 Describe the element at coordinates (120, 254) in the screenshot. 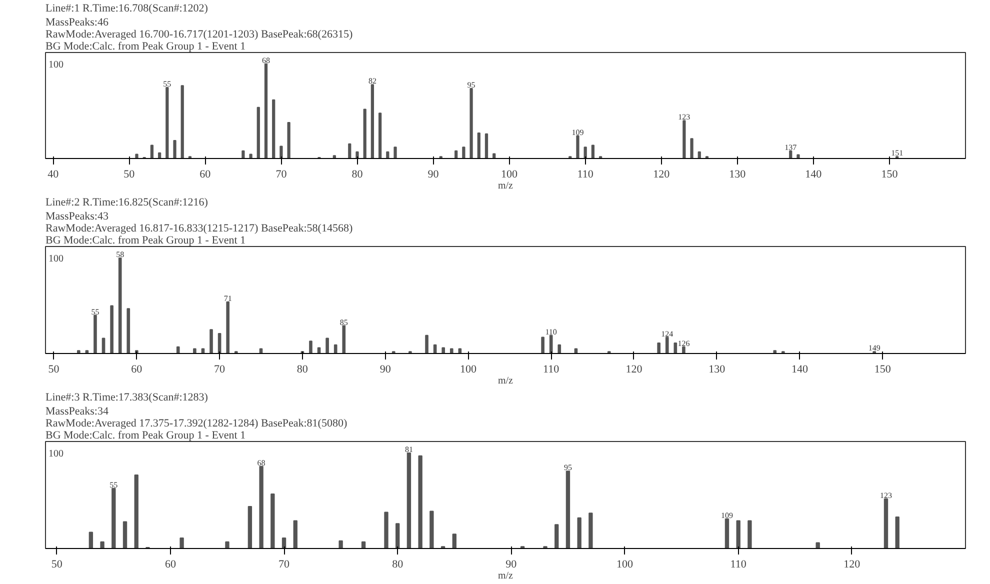

I see `annotation: 58` at that location.